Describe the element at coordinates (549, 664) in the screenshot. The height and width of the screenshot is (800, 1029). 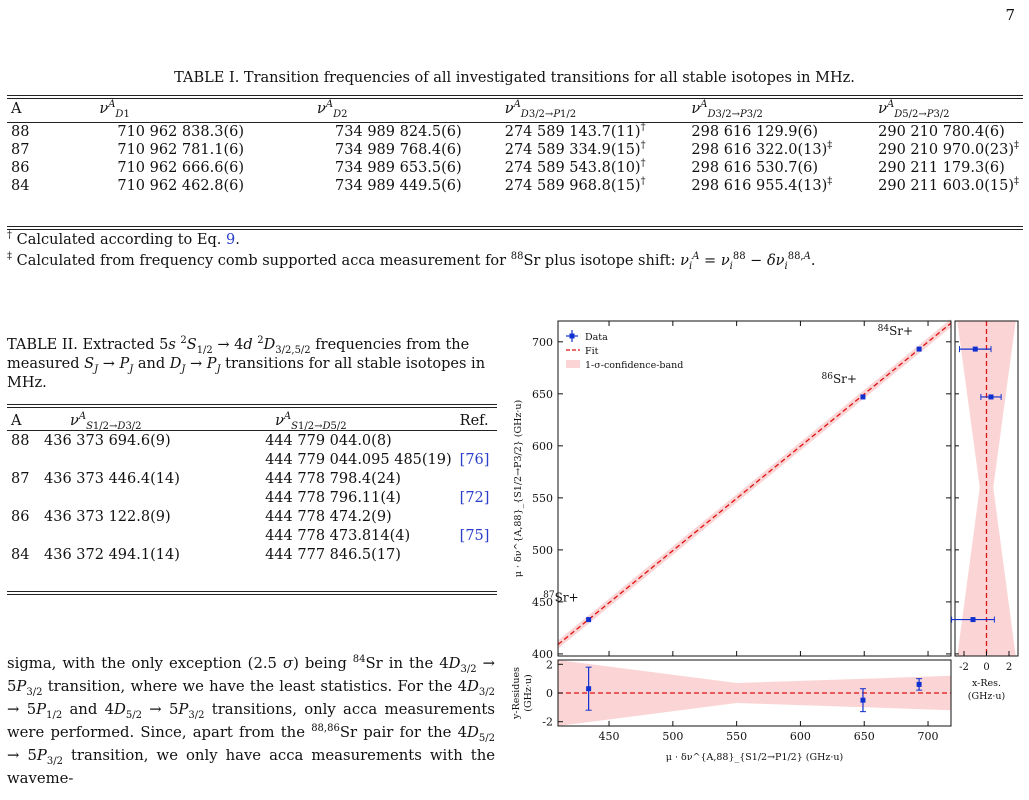
I see `res-y-tick-label: 2` at that location.